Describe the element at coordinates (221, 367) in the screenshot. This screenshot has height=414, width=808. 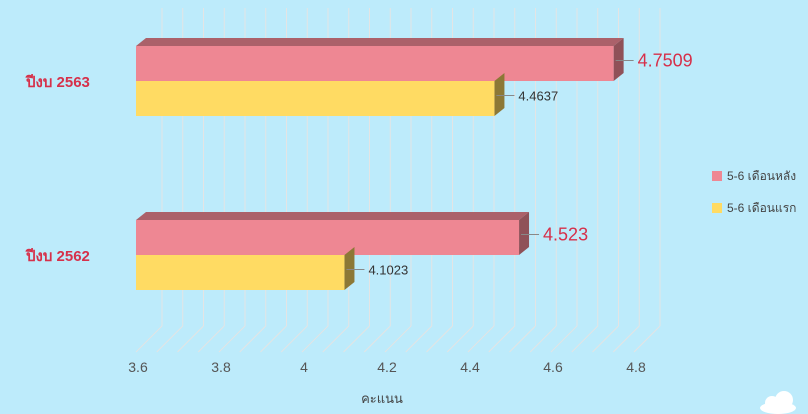
I see `x-tick-label: 3.8` at that location.